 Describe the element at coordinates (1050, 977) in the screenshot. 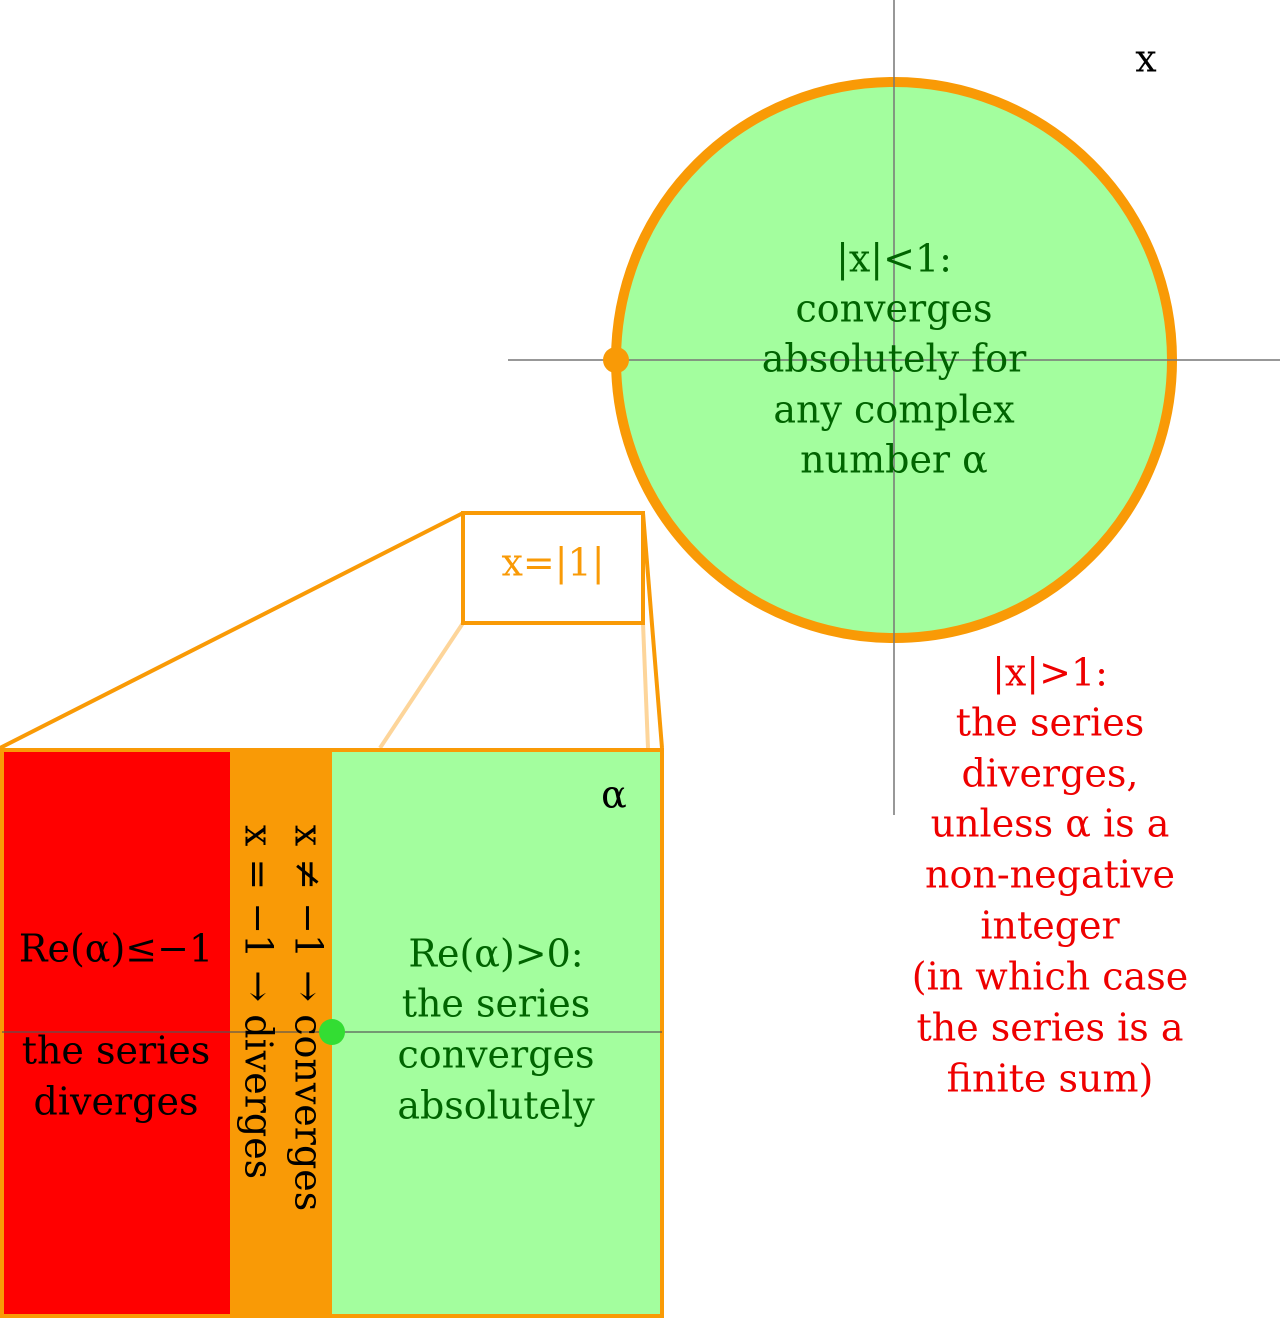

I see `outer-text: (in which case` at that location.